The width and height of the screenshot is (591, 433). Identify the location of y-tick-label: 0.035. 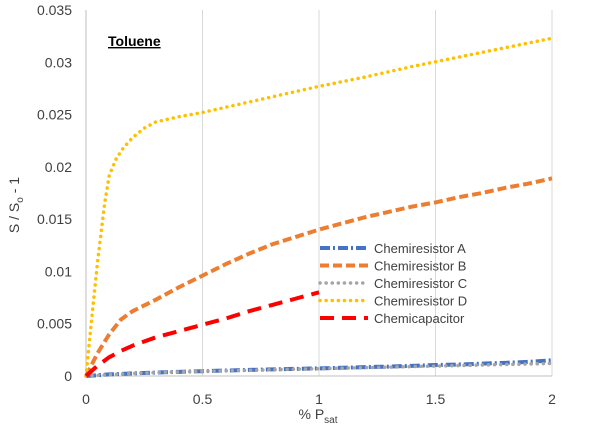
(54, 10).